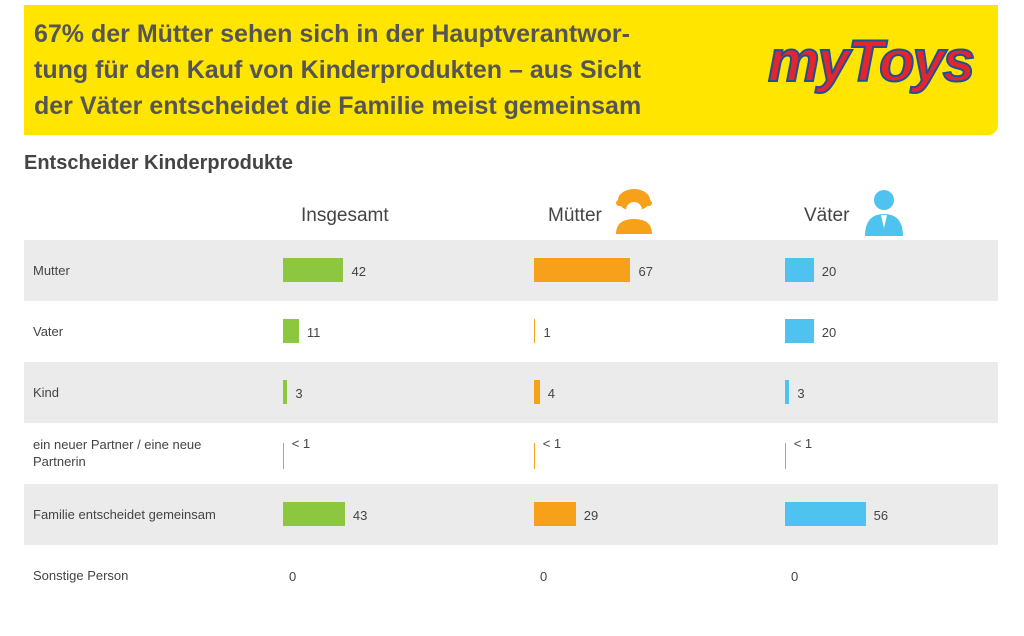 Image resolution: width=1024 pixels, height=636 pixels. I want to click on row-label: Mutter, so click(51, 270).